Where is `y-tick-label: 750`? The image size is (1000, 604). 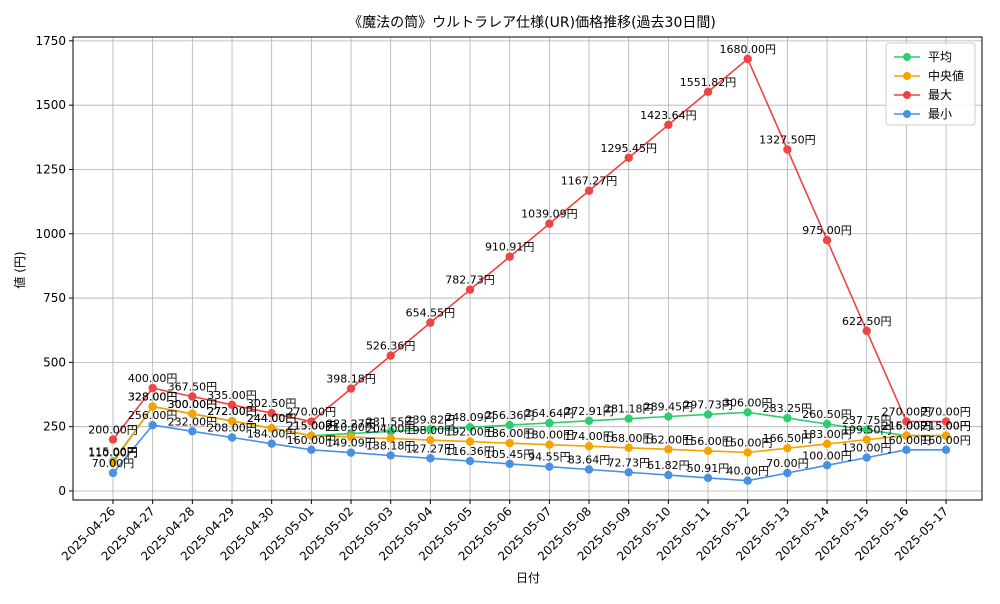 y-tick-label: 750 is located at coordinates (54, 298).